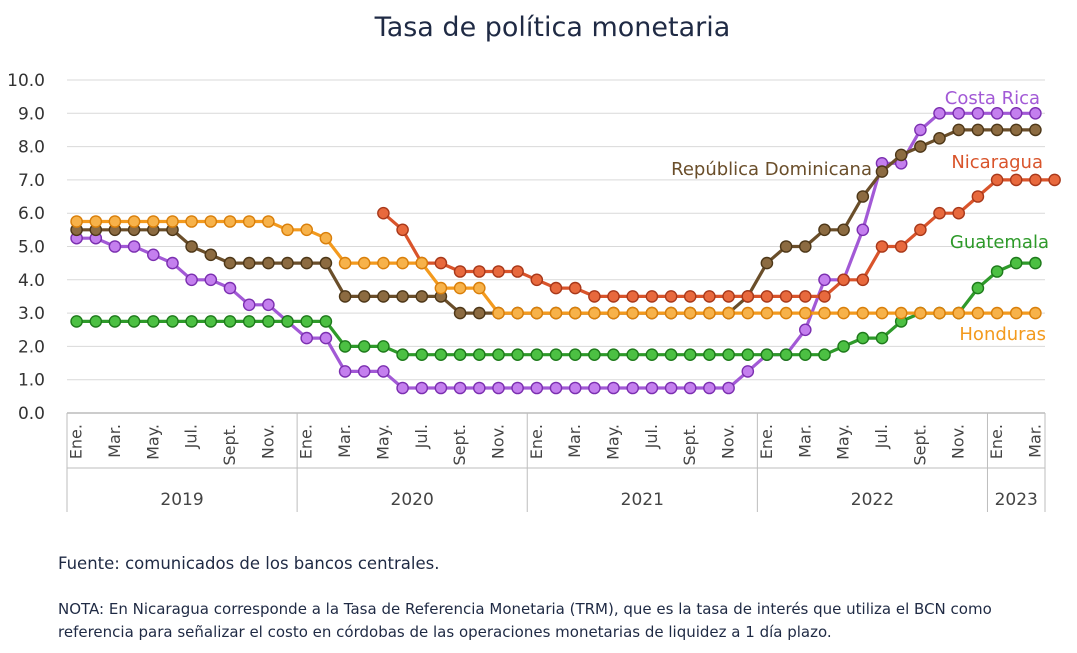  I want to click on y-tick-label: 7.0, so click(31, 181).